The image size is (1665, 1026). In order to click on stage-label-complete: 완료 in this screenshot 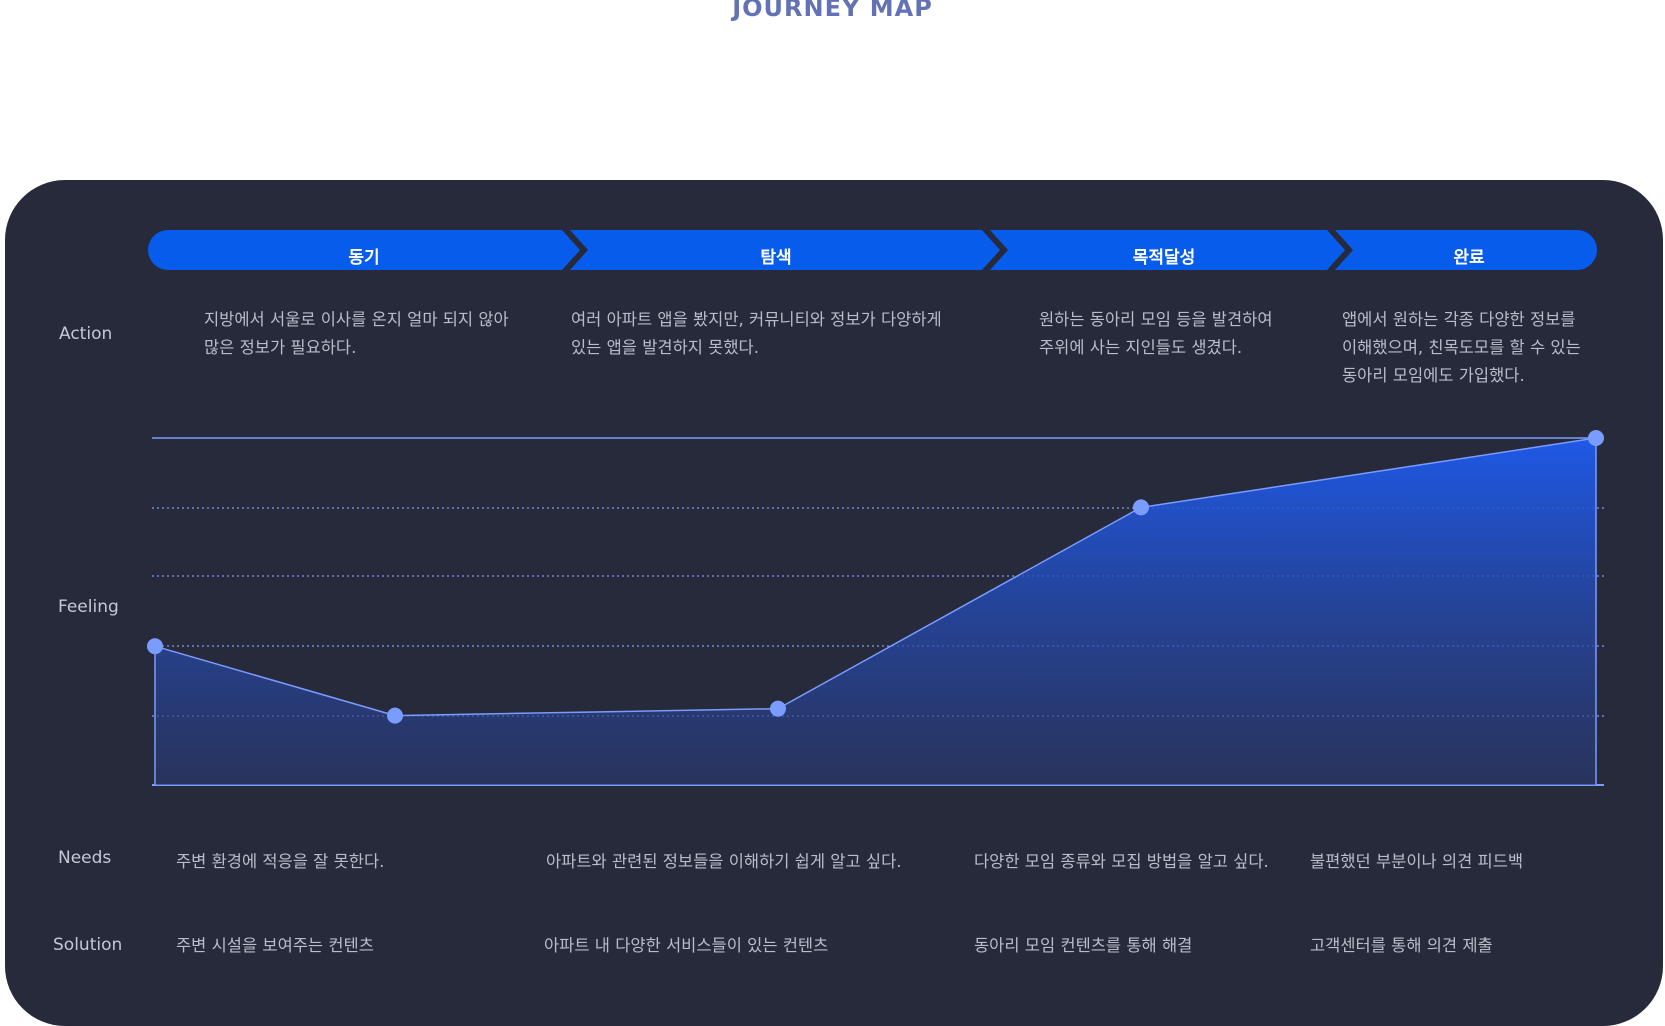, I will do `click(1469, 258)`.